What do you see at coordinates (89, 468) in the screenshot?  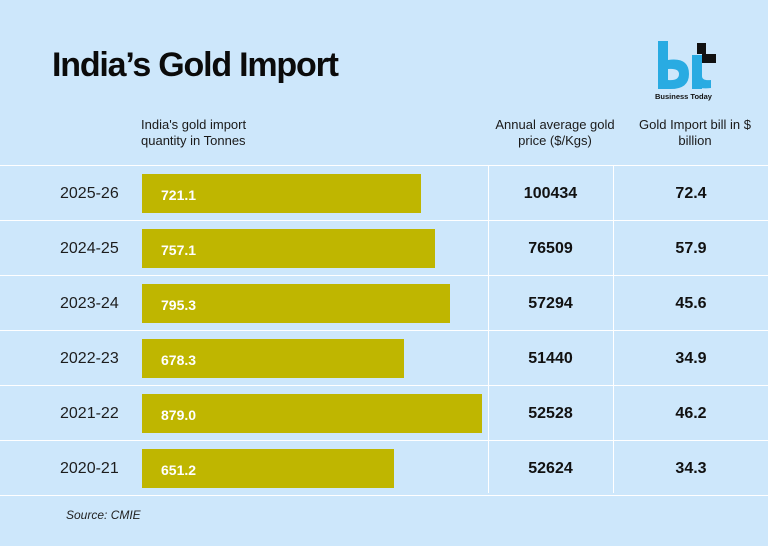 I see `year-label: 2020-21` at bounding box center [89, 468].